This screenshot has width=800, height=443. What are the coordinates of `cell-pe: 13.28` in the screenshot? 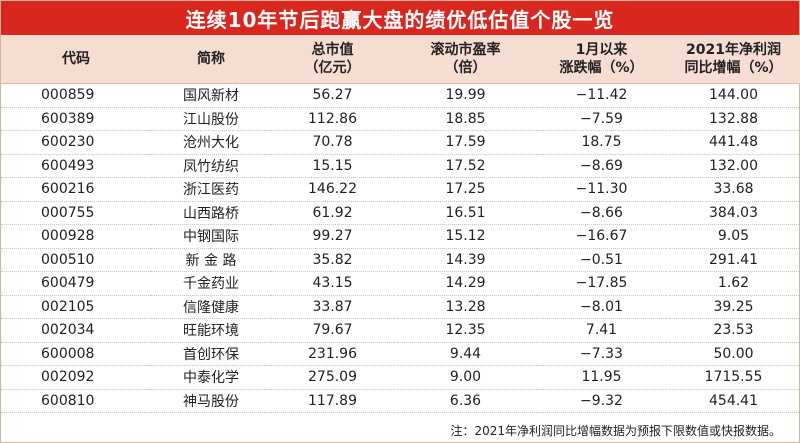 It's located at (465, 307).